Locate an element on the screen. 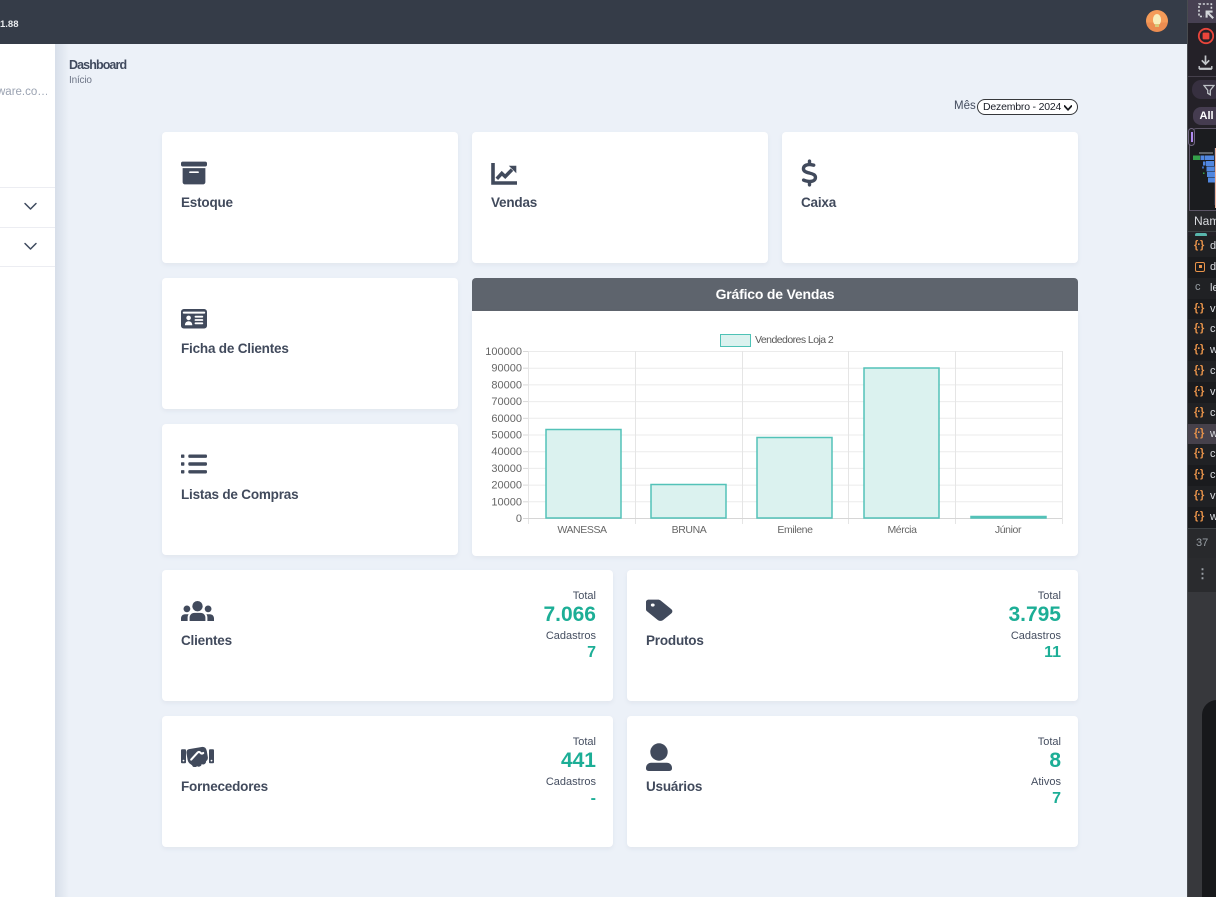 Image resolution: width=1216 pixels, height=897 pixels. svg-text: 60000 is located at coordinates (506, 419).